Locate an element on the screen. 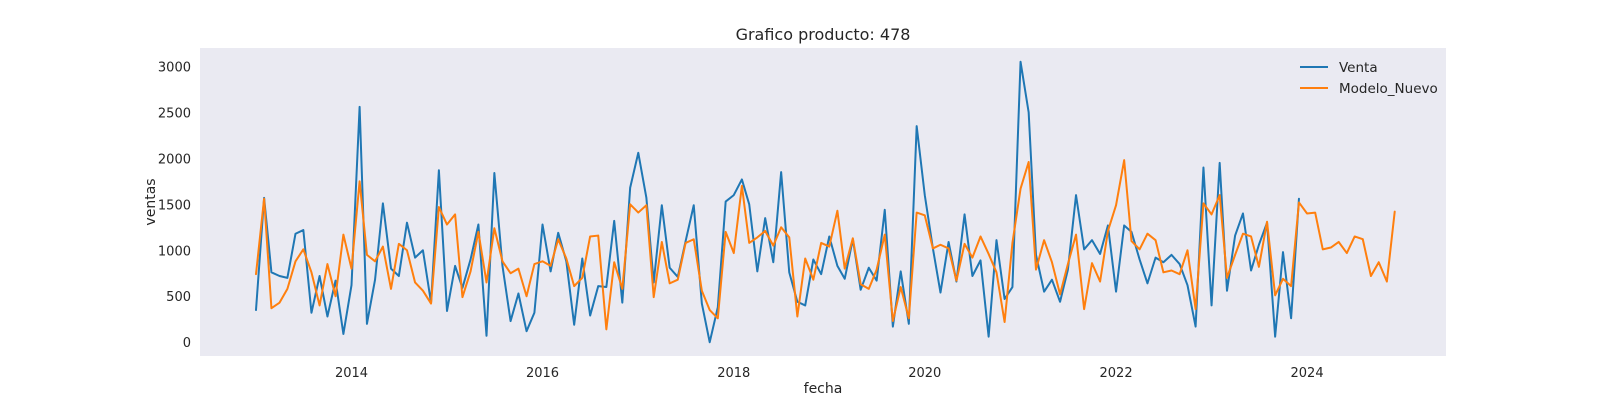 This screenshot has width=1600, height=404. legend: Venta Modelo_Nuevo is located at coordinates (1369, 78).